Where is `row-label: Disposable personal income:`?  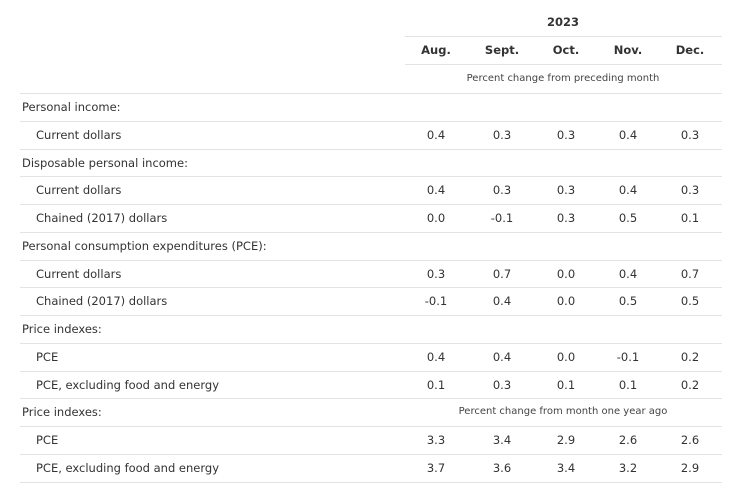
row-label: Disposable personal income: is located at coordinates (105, 162).